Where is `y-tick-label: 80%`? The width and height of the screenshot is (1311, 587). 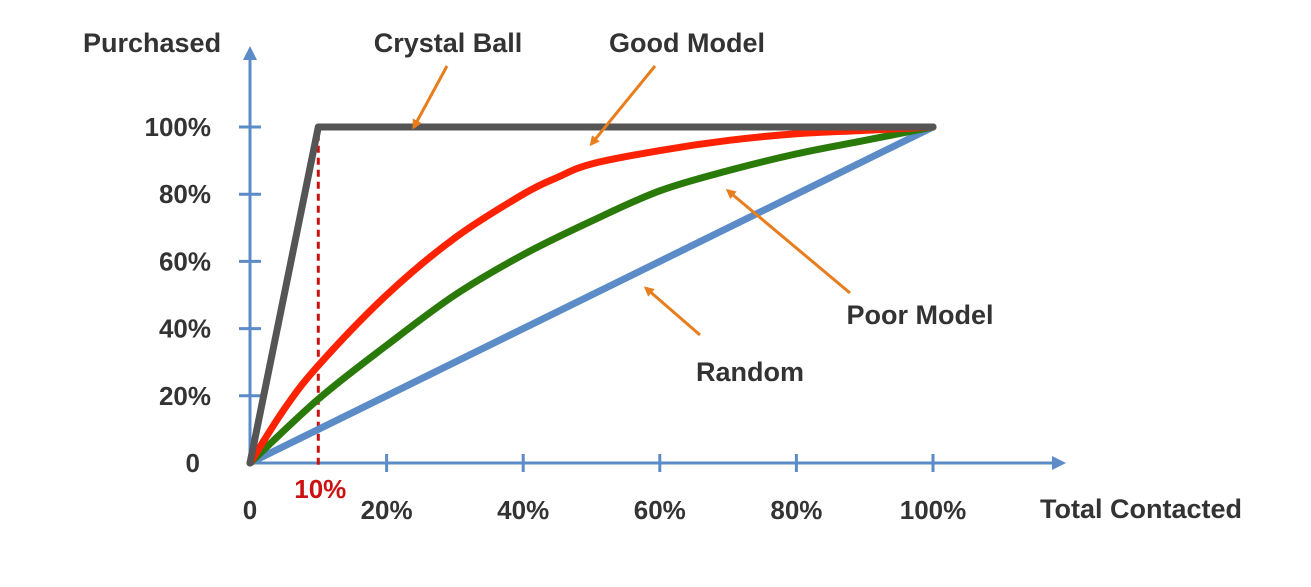
y-tick-label: 80% is located at coordinates (185, 194).